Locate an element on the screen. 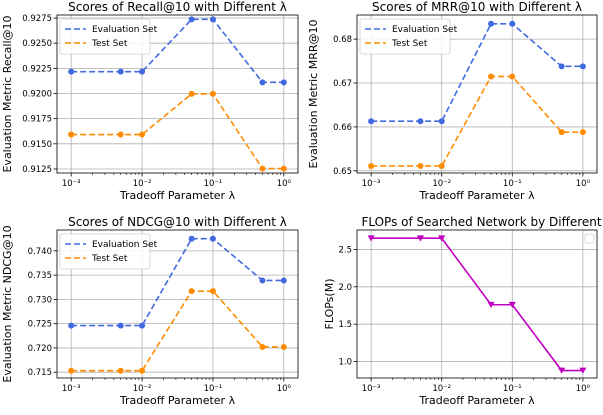 The width and height of the screenshot is (603, 415). y-tick-label: 0.730 is located at coordinates (40, 300).